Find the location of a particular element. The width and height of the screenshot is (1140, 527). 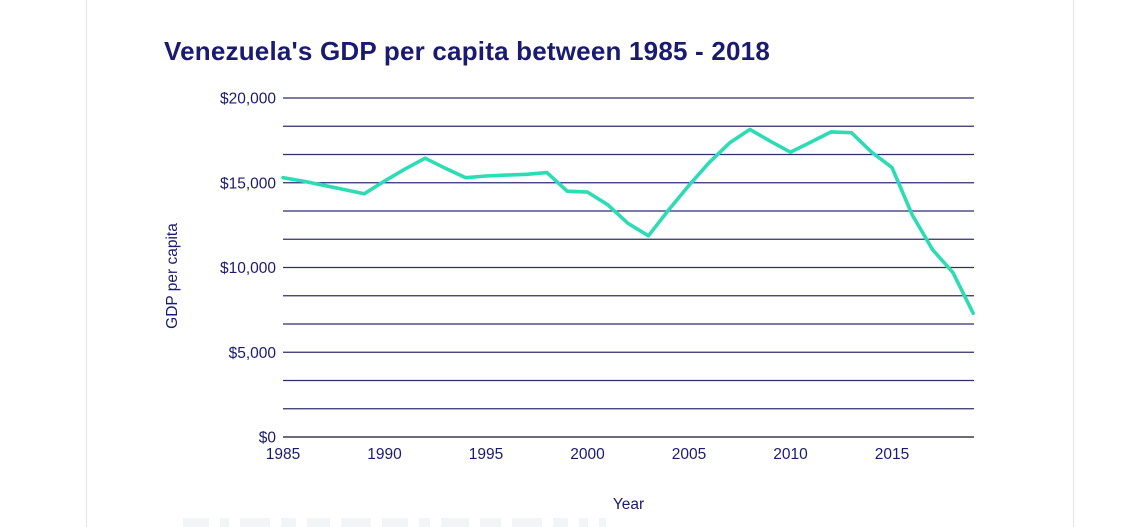

y-tick-label: $20,000 is located at coordinates (248, 99).